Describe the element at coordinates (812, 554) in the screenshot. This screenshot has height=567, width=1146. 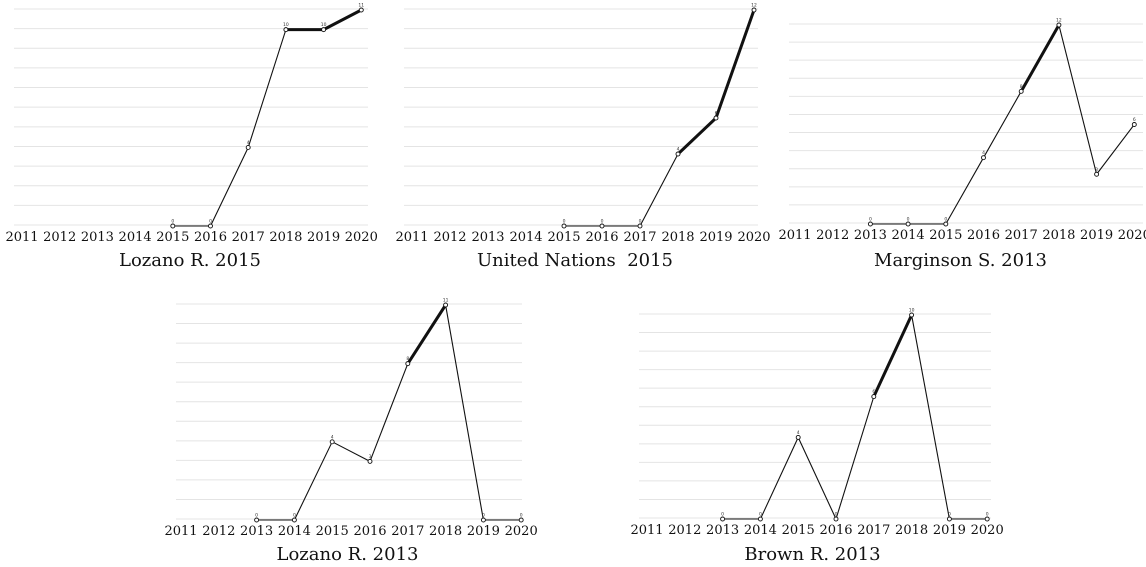
I see `chart-title: Brown R. 2013` at that location.